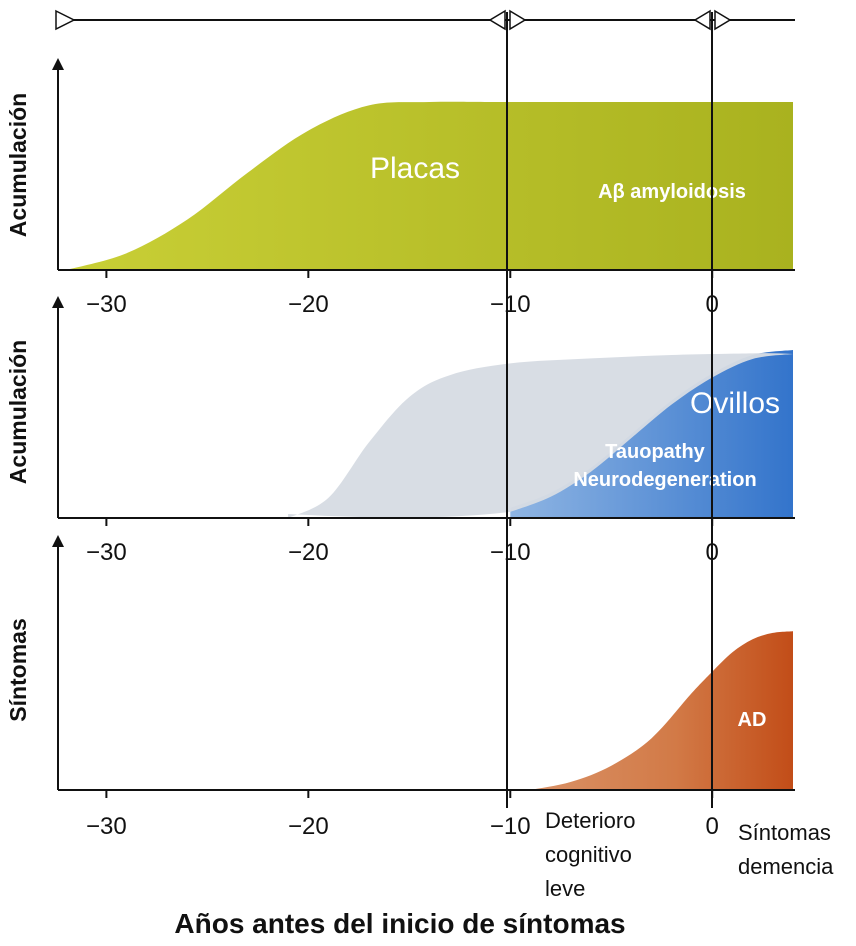 The height and width of the screenshot is (946, 856). Describe the element at coordinates (655, 452) in the screenshot. I see `label-tauopathy: Tauopathy` at that location.